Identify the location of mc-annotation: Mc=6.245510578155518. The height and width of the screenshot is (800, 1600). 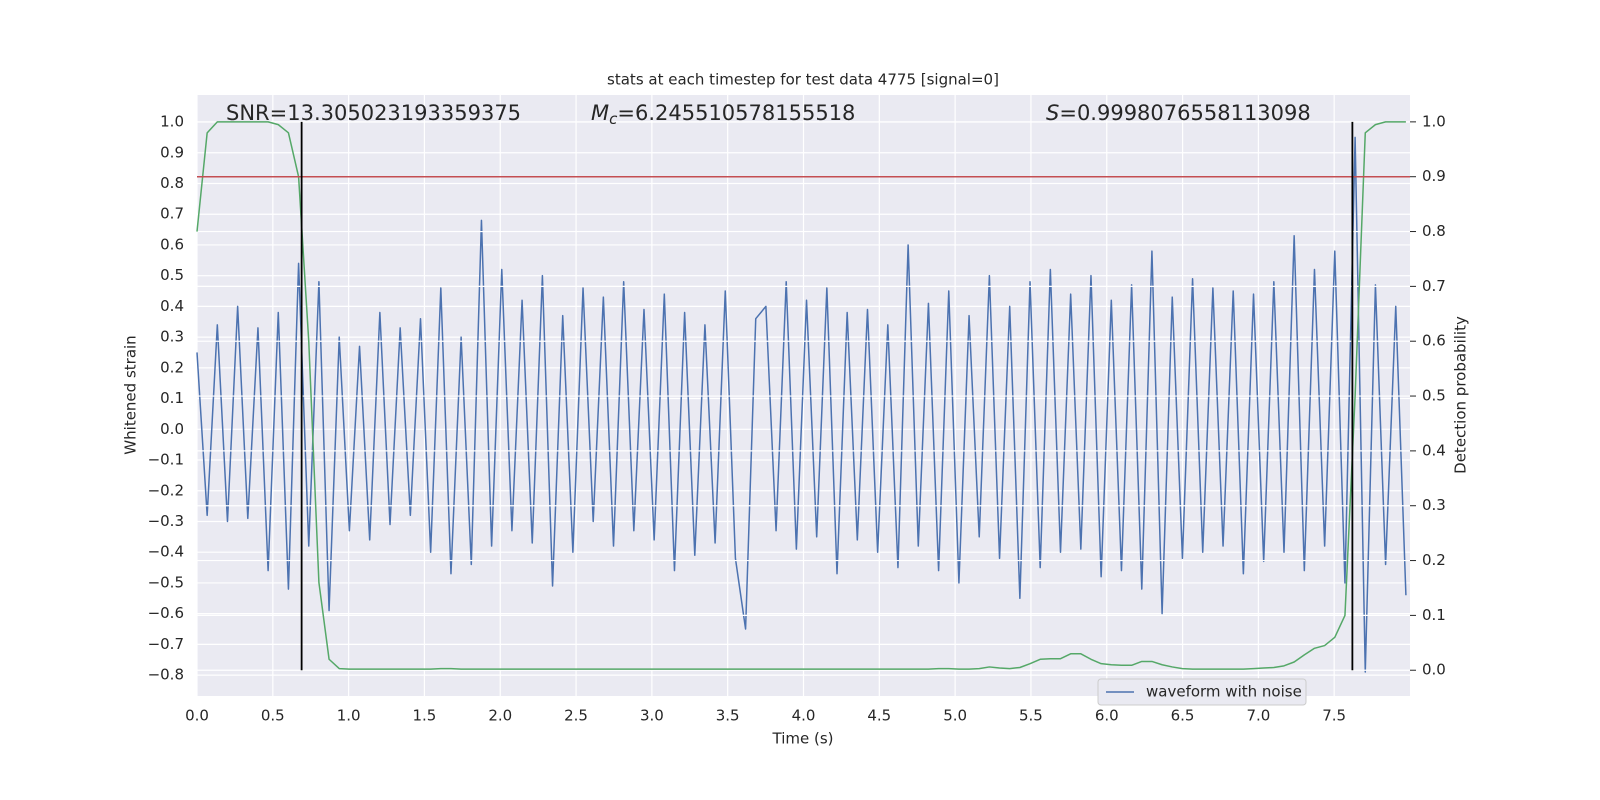
(723, 114).